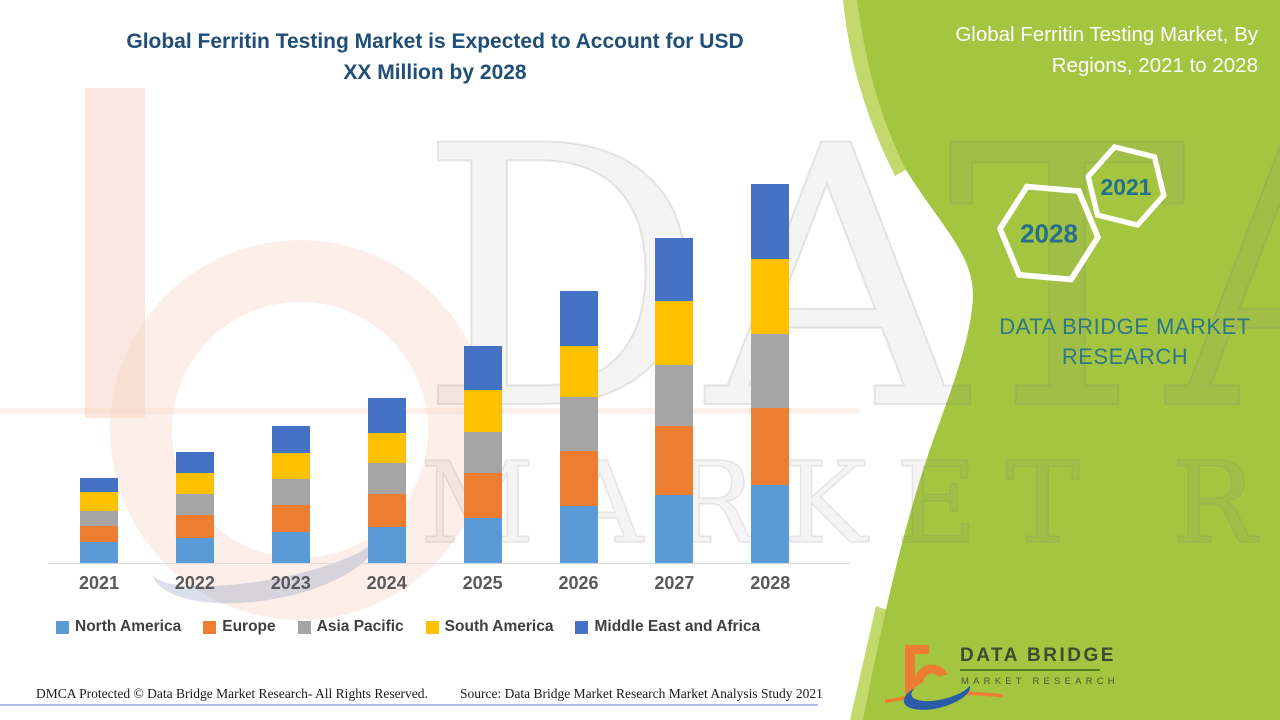  Describe the element at coordinates (290, 439) in the screenshot. I see `segment-middle-east-and-africa-2023` at that location.